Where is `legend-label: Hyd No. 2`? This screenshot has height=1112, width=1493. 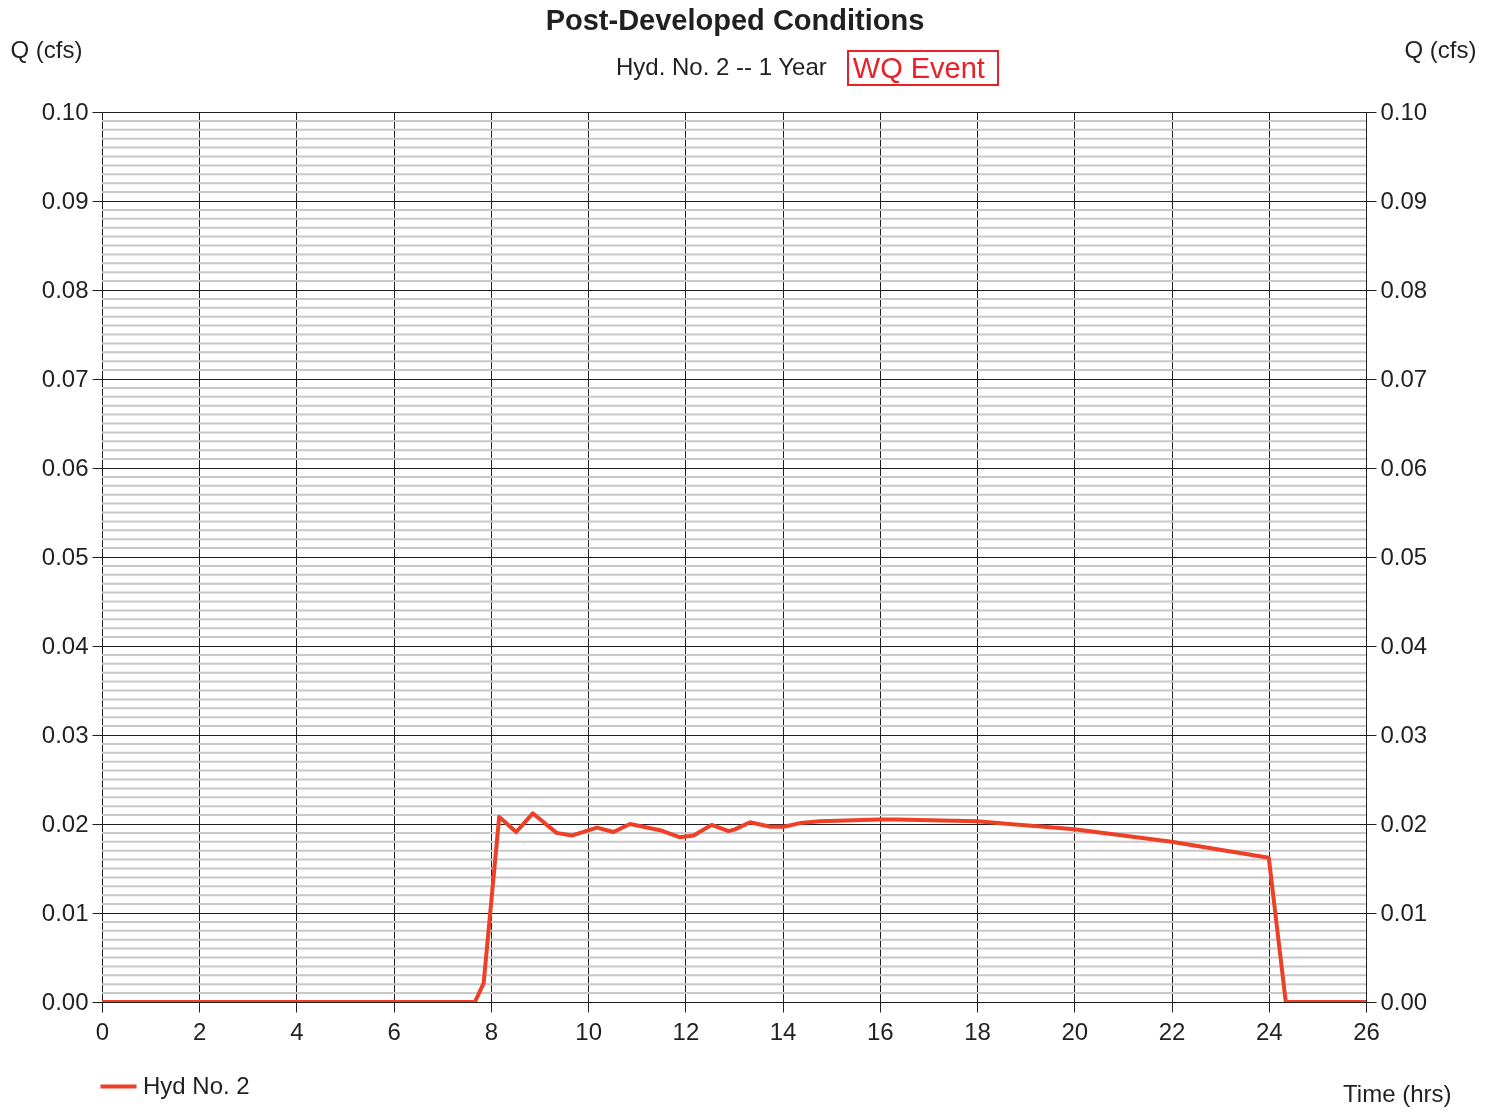 legend-label: Hyd No. 2 is located at coordinates (196, 1085).